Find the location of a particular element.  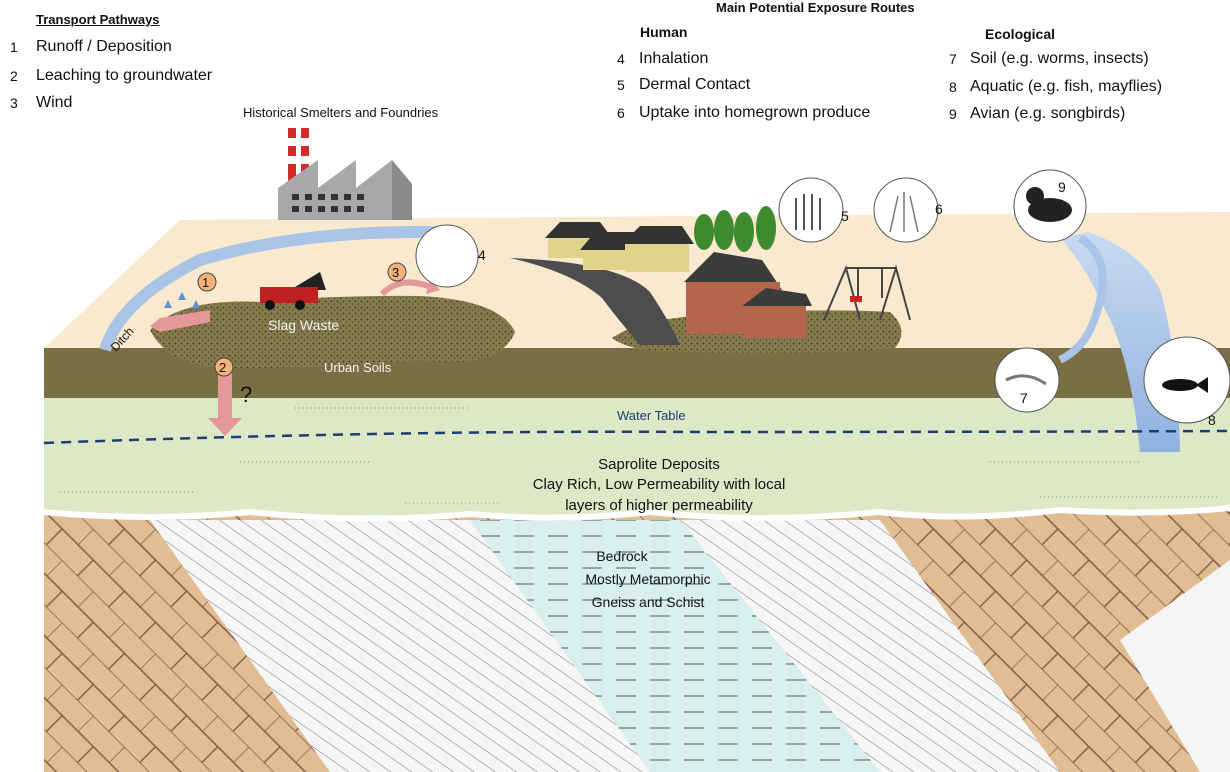

transport-list-label: Wind is located at coordinates (54, 102).